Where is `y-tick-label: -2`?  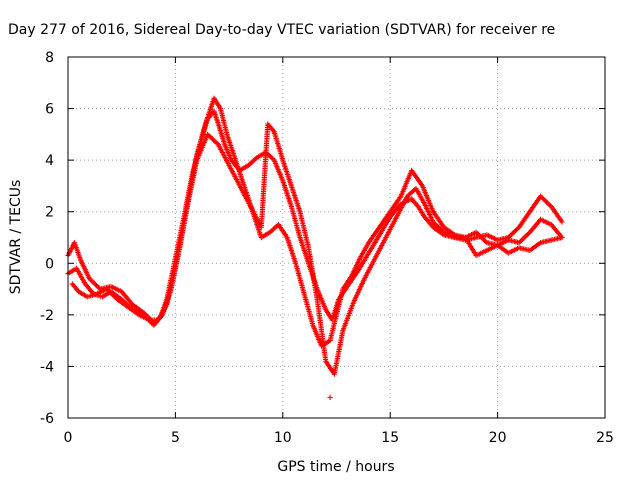 y-tick-label: -2 is located at coordinates (47, 316).